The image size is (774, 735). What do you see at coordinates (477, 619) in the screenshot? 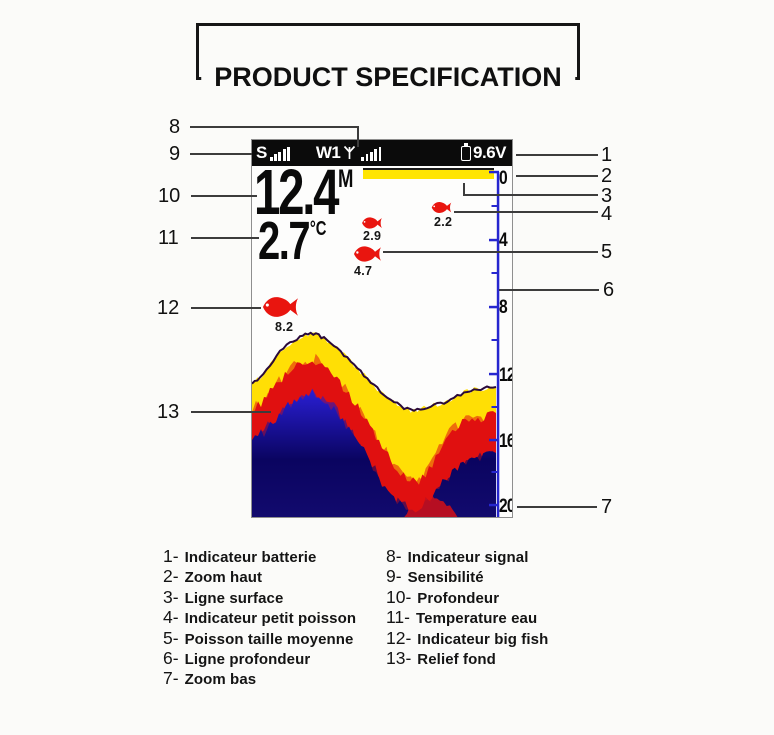
I see `legend-label: Temperature eau` at bounding box center [477, 619].